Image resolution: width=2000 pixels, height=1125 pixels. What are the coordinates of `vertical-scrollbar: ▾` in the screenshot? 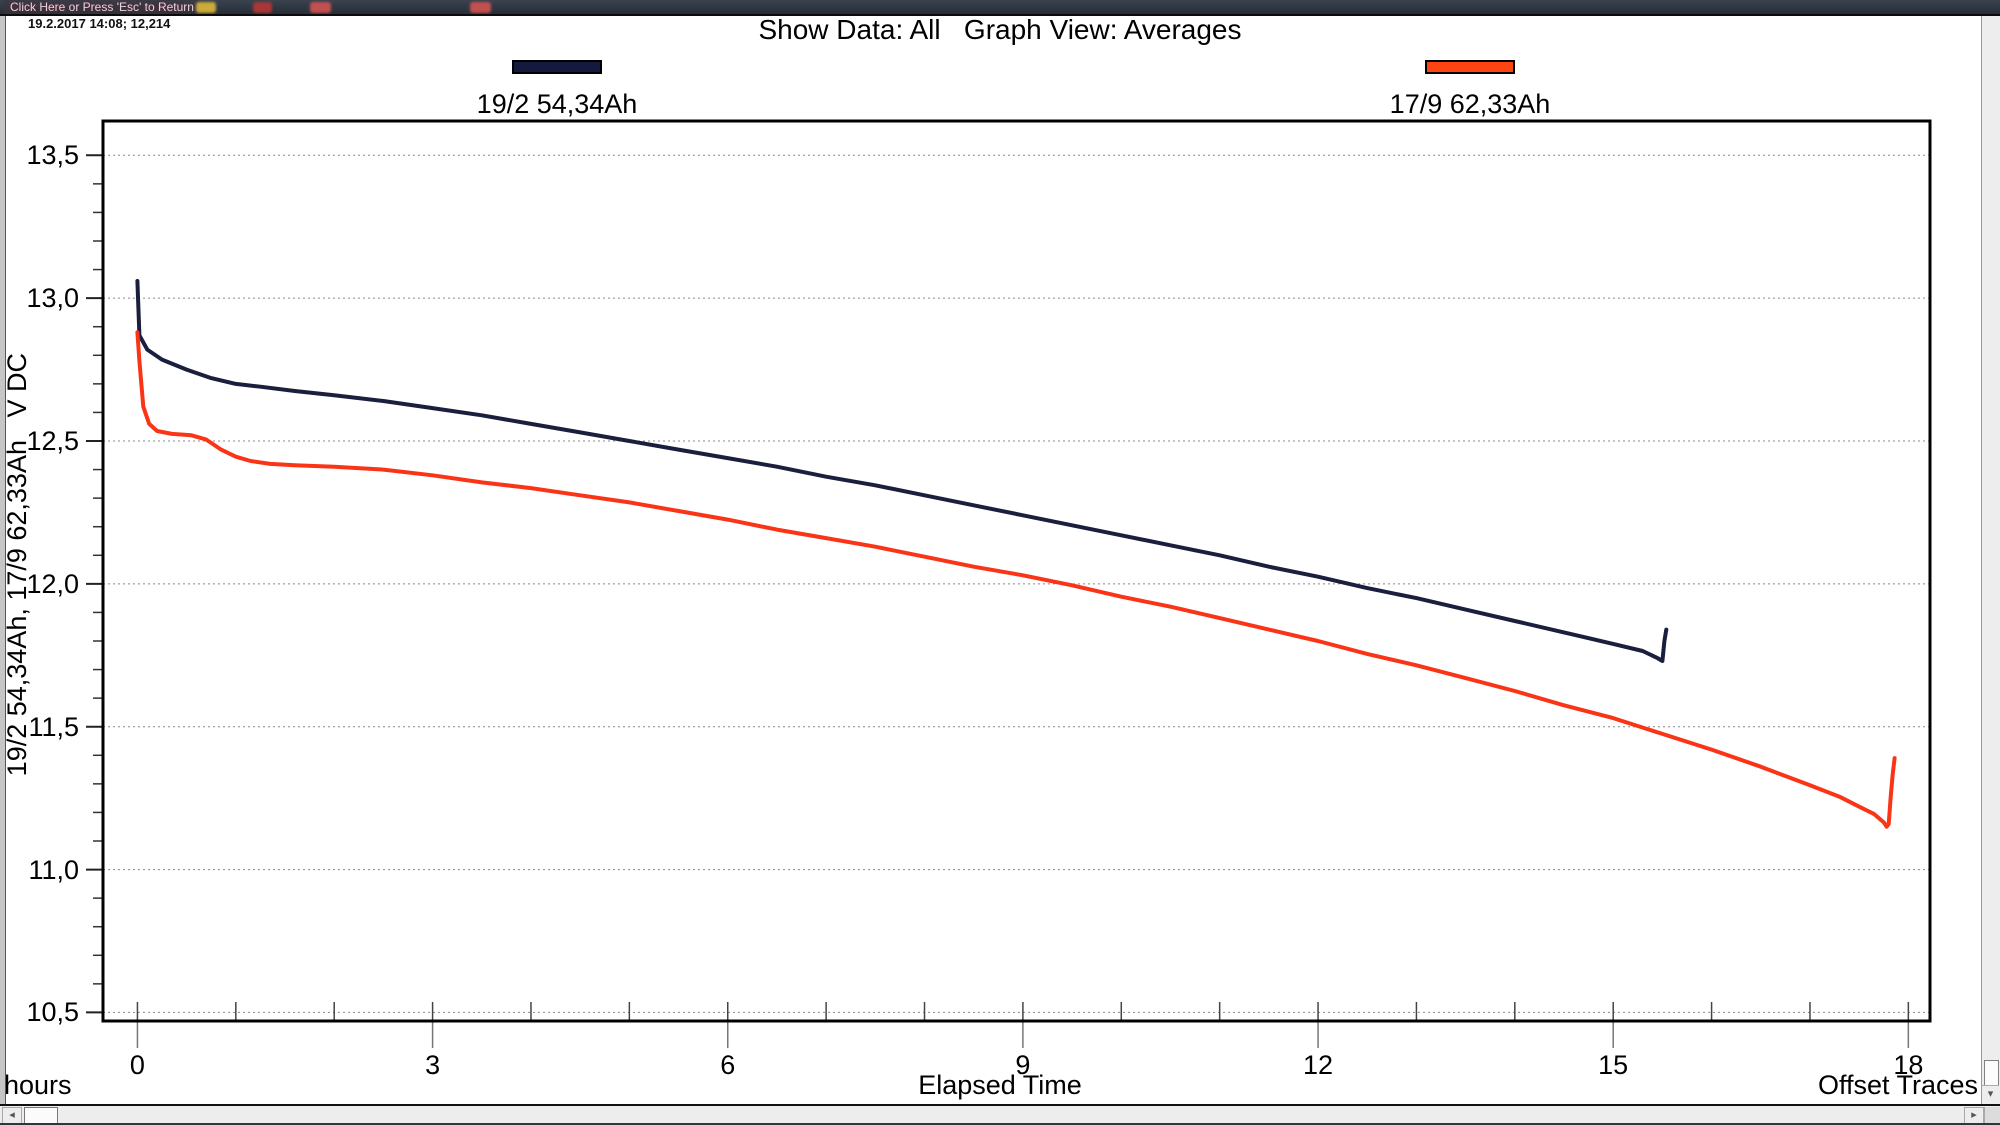 It's located at (1990, 560).